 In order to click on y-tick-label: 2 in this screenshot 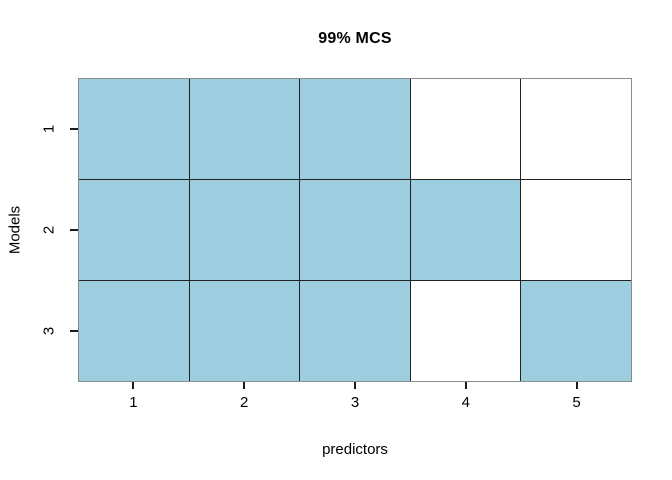, I will do `click(49, 230)`.